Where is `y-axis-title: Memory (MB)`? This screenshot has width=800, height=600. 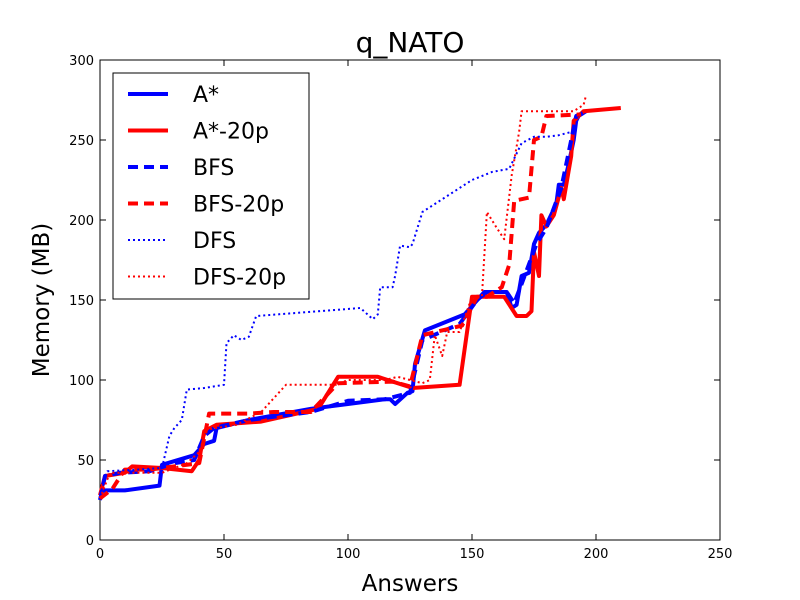
y-axis-title: Memory (MB) is located at coordinates (42, 300).